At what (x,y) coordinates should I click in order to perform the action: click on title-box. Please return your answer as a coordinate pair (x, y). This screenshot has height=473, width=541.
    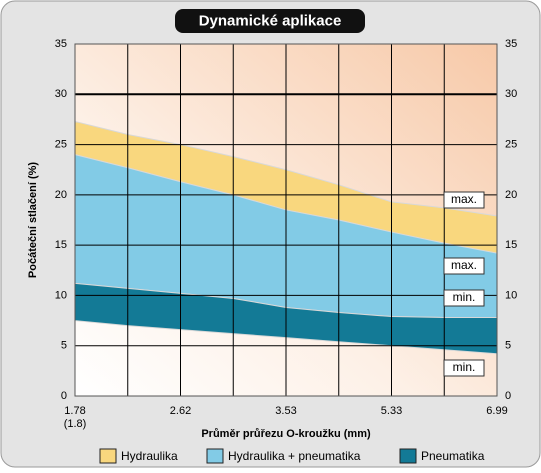
    Looking at the image, I should click on (270, 21).